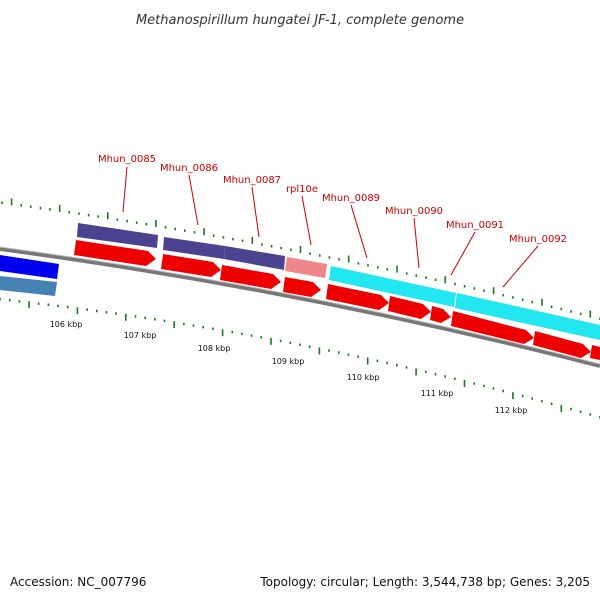 The width and height of the screenshot is (600, 600). Describe the element at coordinates (252, 180) in the screenshot. I see `gene-label: Mhun_0087` at that location.